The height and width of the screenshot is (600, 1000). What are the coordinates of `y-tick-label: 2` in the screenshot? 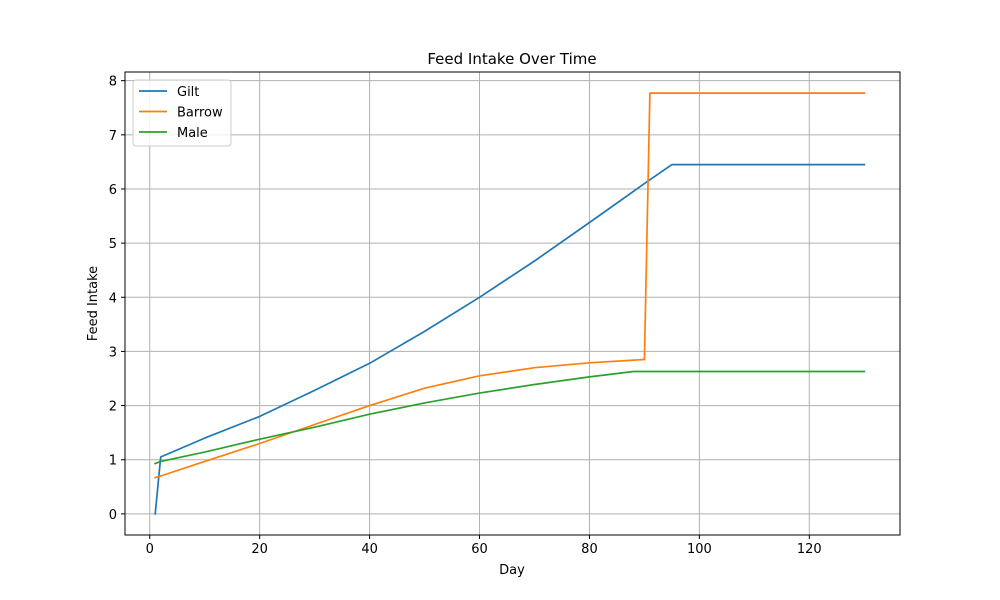 It's located at (113, 407).